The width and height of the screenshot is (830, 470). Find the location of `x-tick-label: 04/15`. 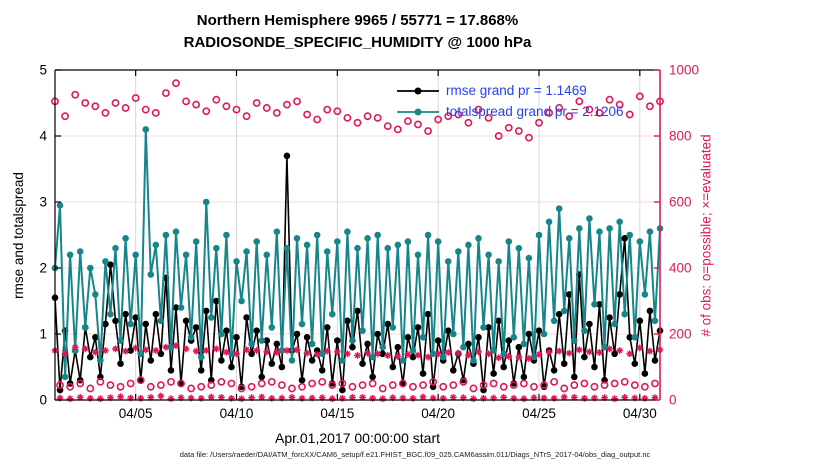

x-tick-label: 04/15 is located at coordinates (337, 413).